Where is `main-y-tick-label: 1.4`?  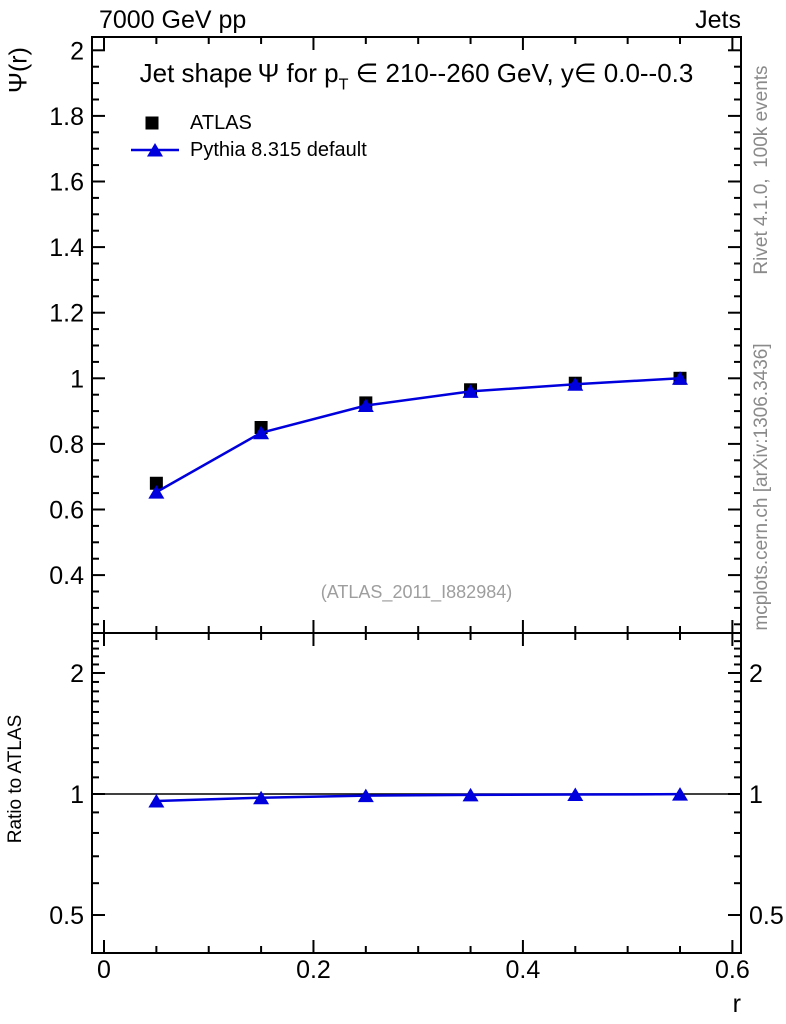 main-y-tick-label: 1.4 is located at coordinates (66, 248).